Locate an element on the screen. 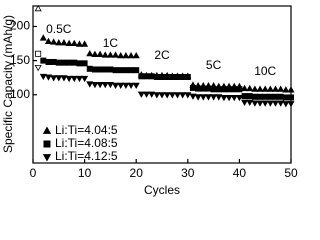 This screenshot has height=240, width=320. y-tick-label: 200 is located at coordinates (20, 26).